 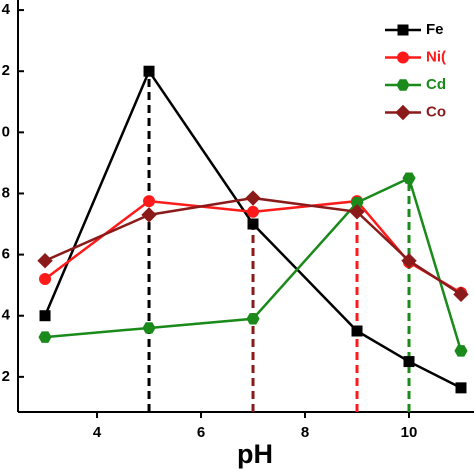 I want to click on legend-label: Ni(, so click(x=436, y=56).